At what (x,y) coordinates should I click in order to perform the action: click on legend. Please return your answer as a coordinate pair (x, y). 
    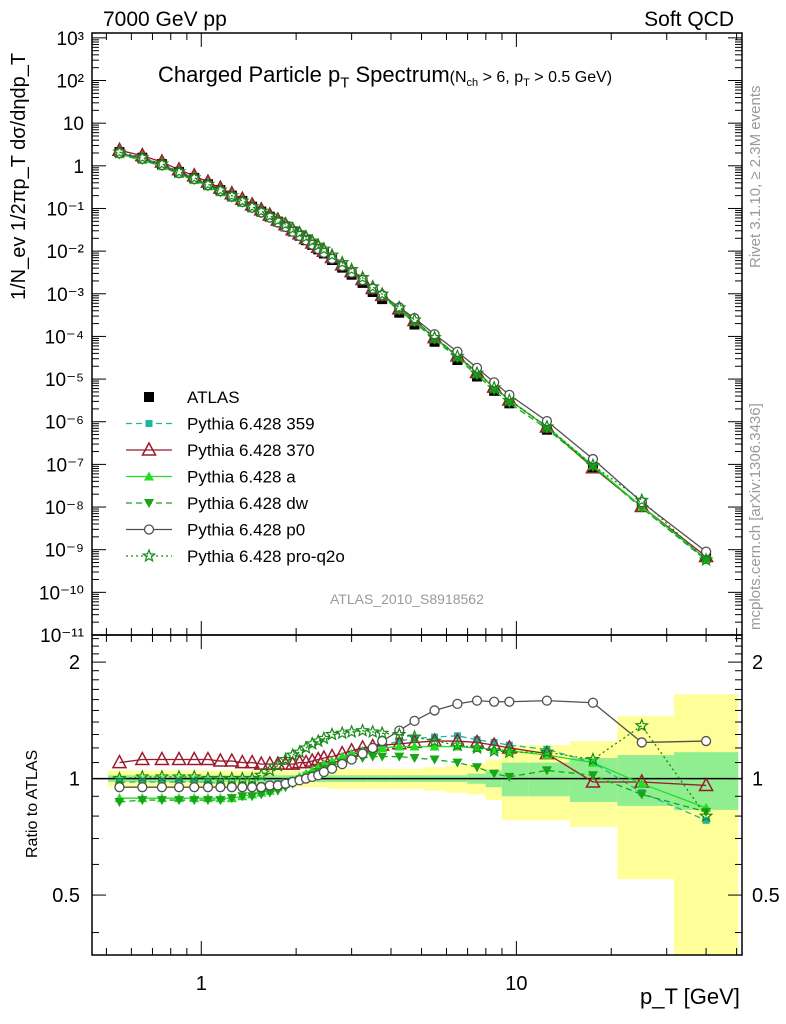
    Looking at the image, I should click on (149, 477).